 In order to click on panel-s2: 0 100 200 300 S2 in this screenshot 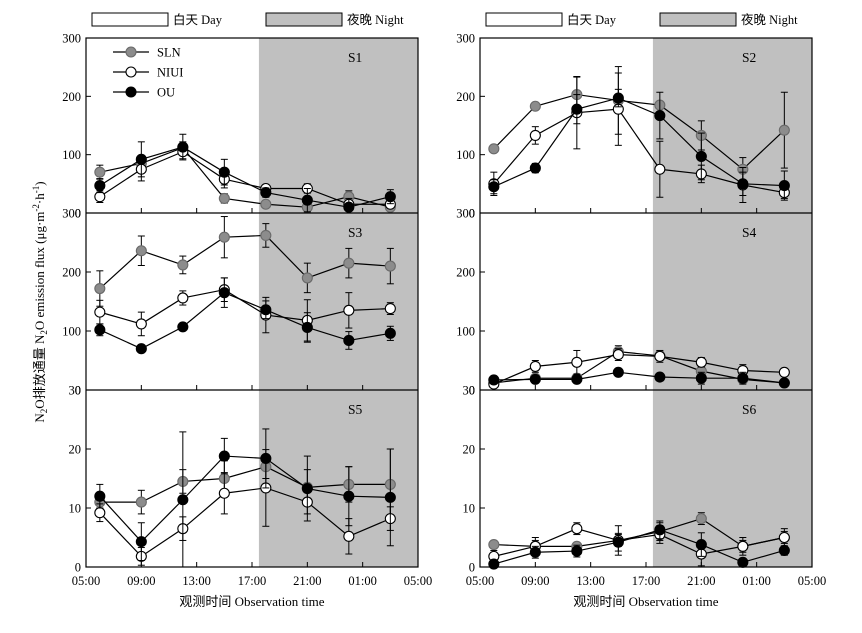, I will do `click(634, 126)`.